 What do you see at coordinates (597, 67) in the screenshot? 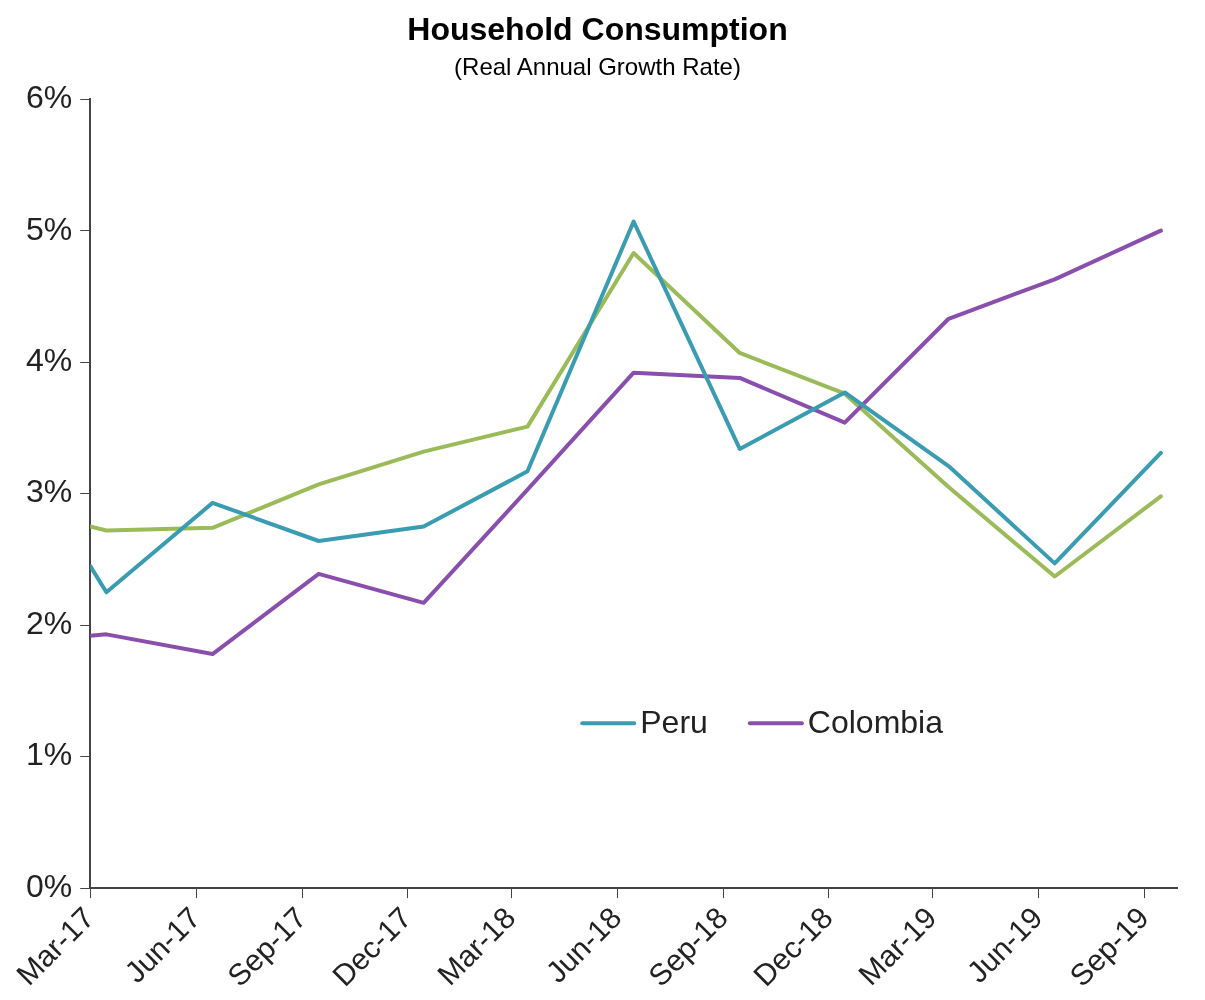
I see `chart-subtitle: (Real Annual Growth Rate)` at bounding box center [597, 67].